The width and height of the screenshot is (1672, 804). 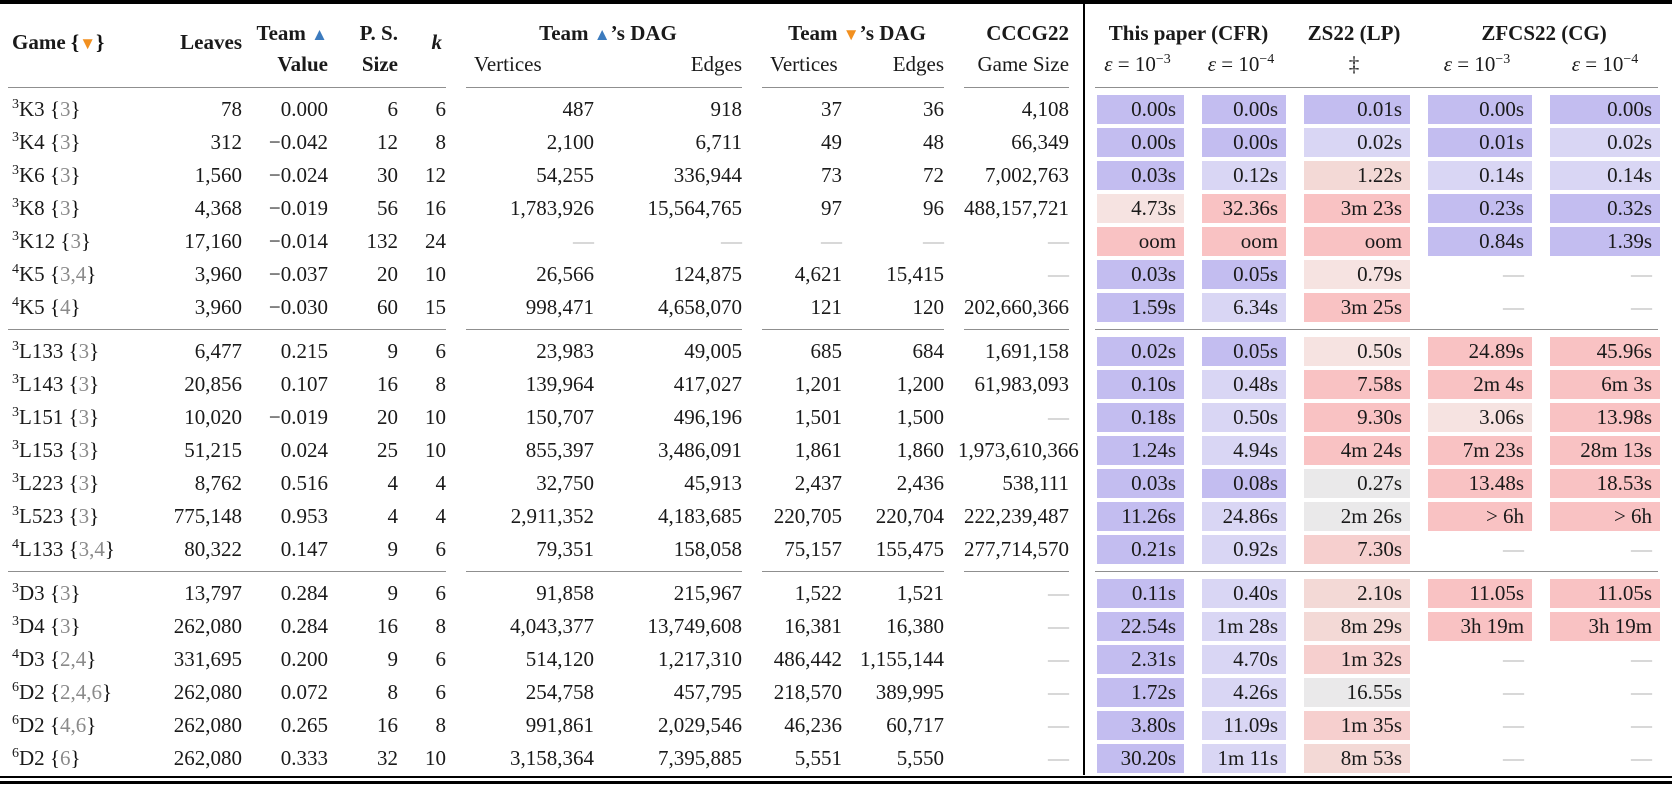 What do you see at coordinates (1354, 626) in the screenshot?
I see `cell-time-zs22: 8m 29s` at bounding box center [1354, 626].